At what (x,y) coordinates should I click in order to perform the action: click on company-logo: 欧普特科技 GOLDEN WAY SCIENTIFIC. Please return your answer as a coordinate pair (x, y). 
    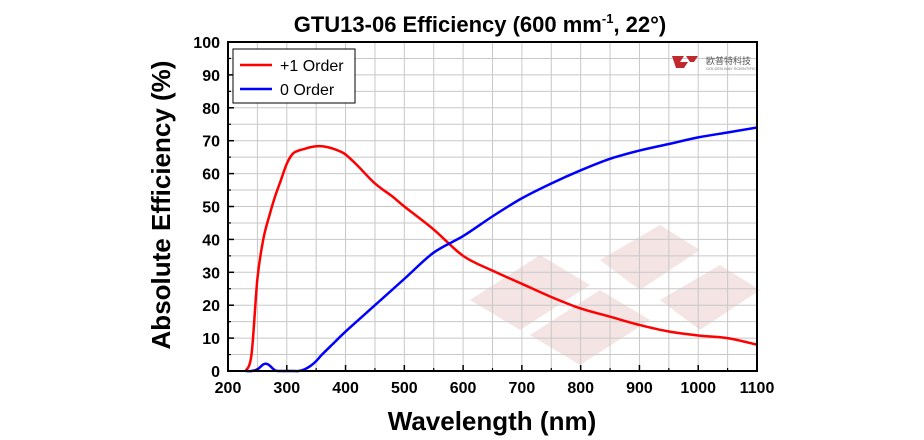
    Looking at the image, I should click on (714, 63).